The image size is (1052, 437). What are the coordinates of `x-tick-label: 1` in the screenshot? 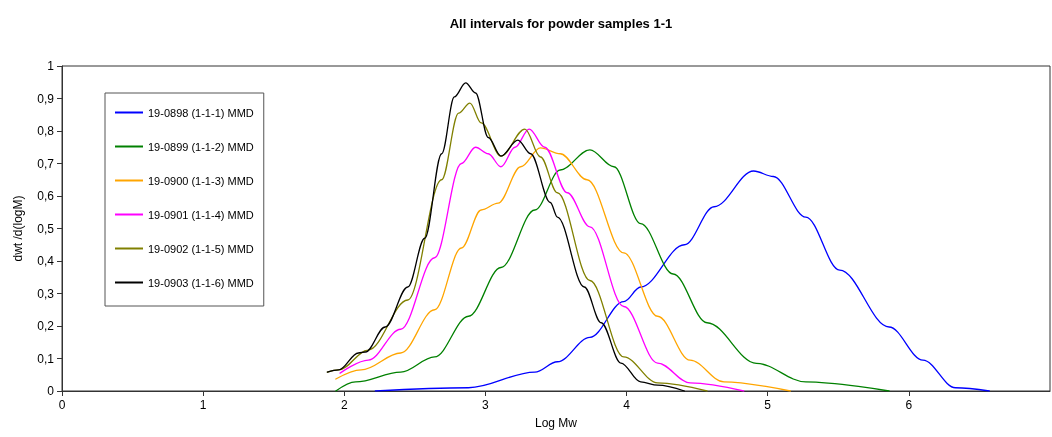 It's located at (203, 405).